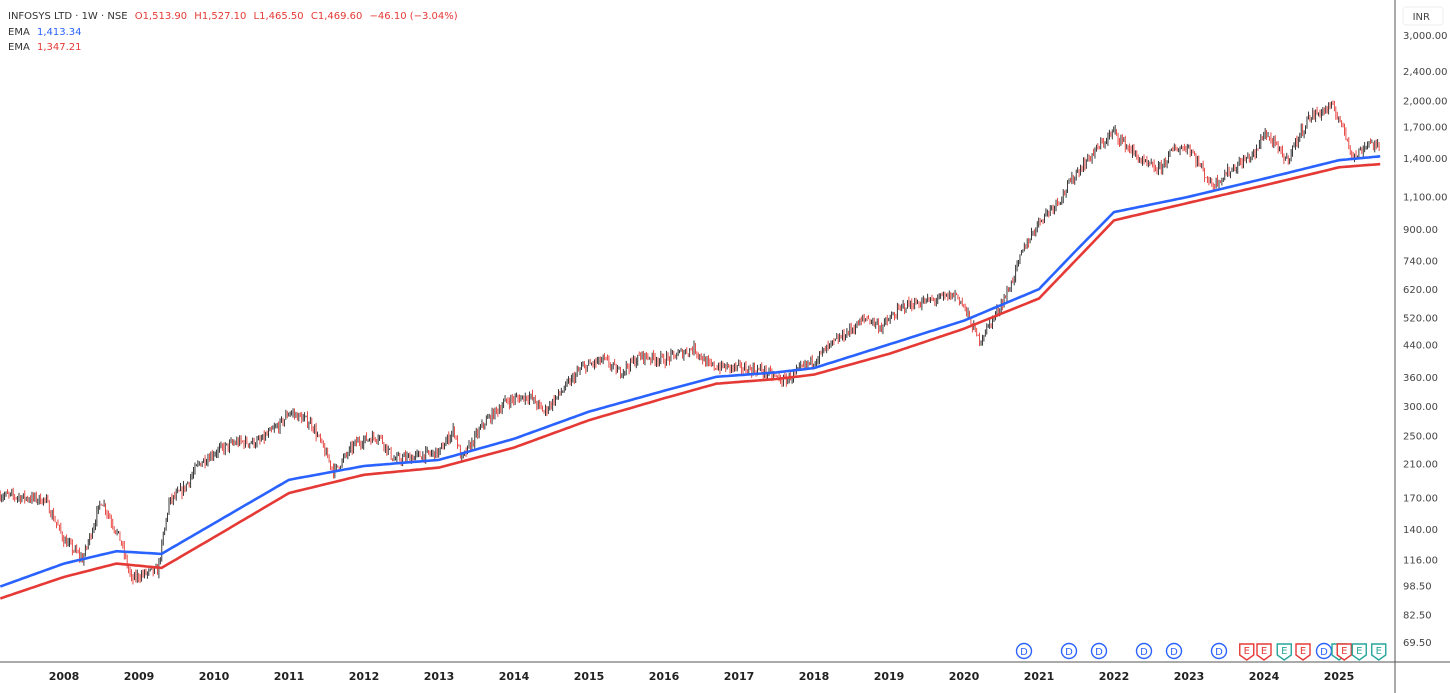 This screenshot has width=1450, height=693. What do you see at coordinates (1425, 159) in the screenshot?
I see `price-tick-label: 1,400.00` at bounding box center [1425, 159].